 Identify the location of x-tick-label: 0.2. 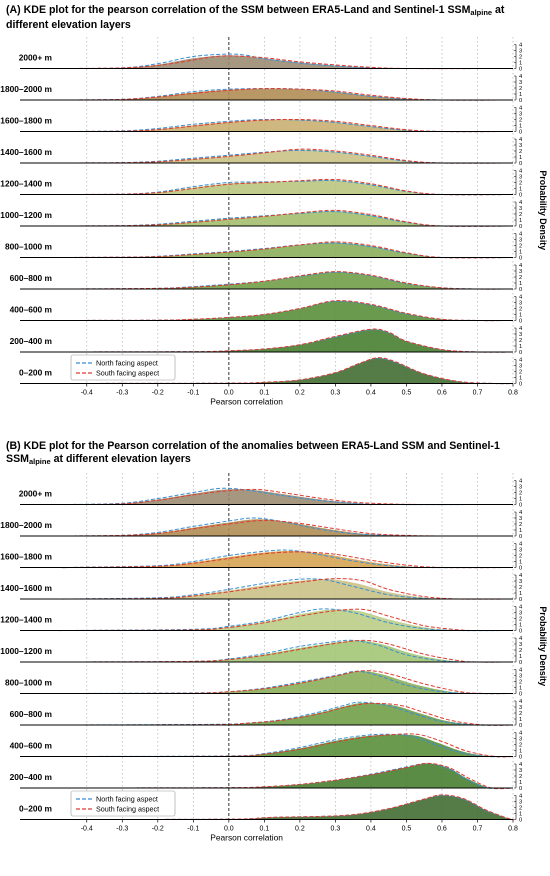
(300, 829).